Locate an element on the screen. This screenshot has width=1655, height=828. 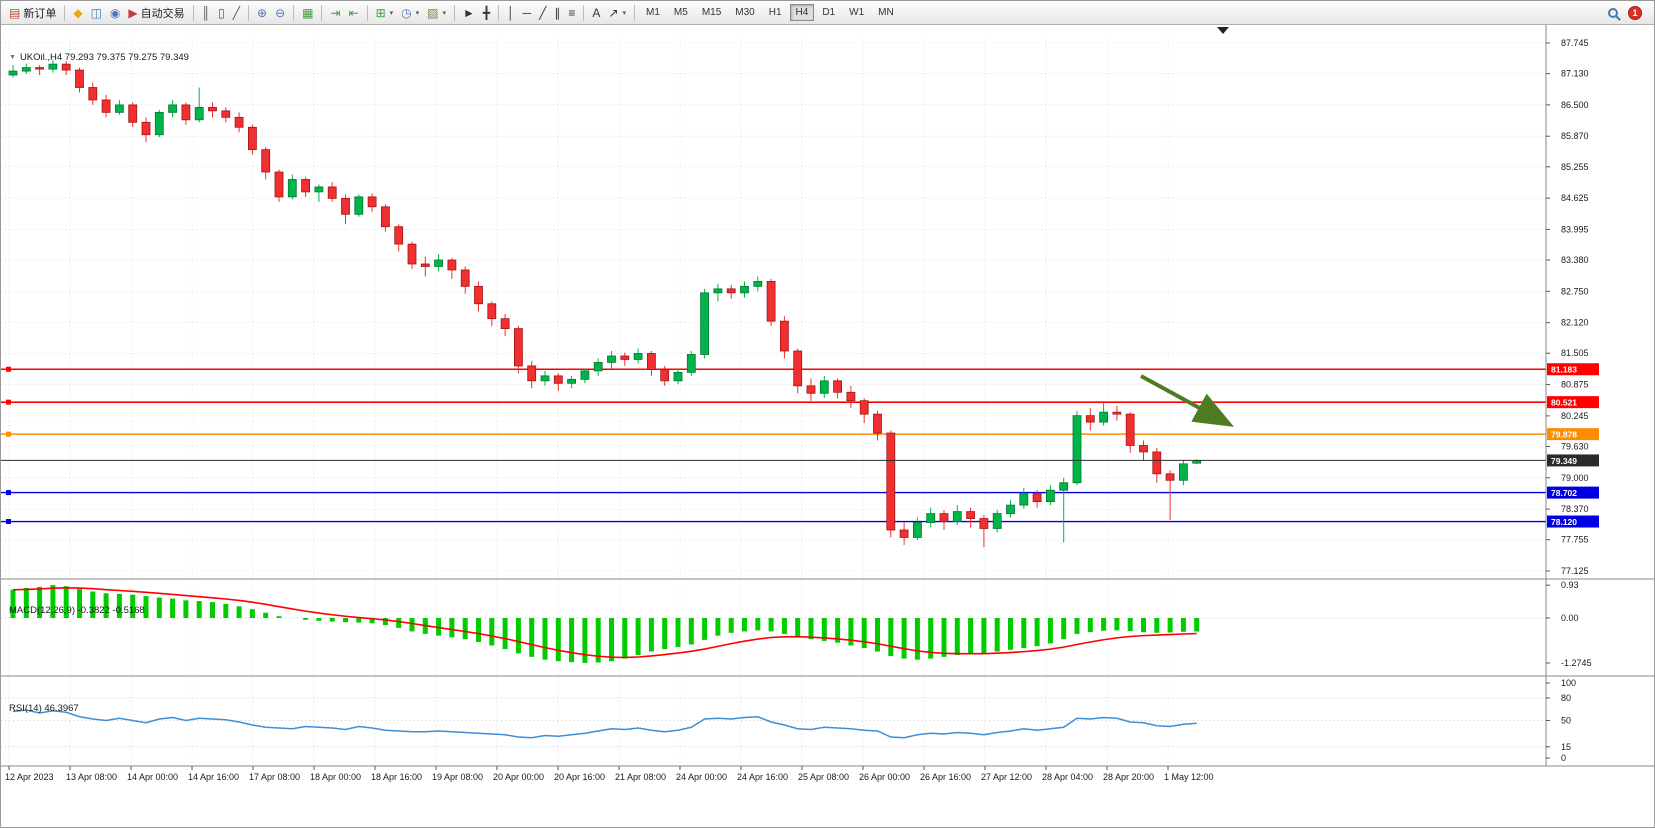
text-tool-button: A is located at coordinates (596, 13).